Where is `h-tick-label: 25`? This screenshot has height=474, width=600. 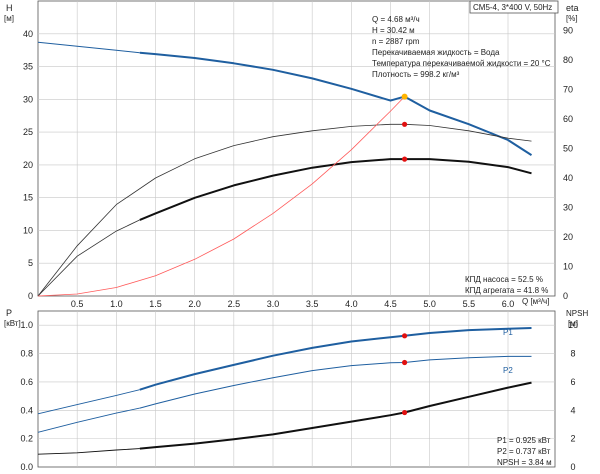
h-tick-label: 25 is located at coordinates (28, 132).